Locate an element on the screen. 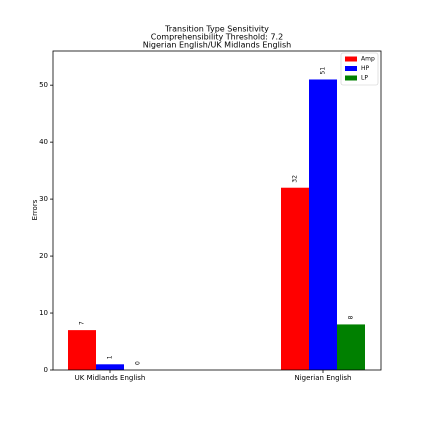 The width and height of the screenshot is (423, 423). y-tick-label: 0 is located at coordinates (46, 370).